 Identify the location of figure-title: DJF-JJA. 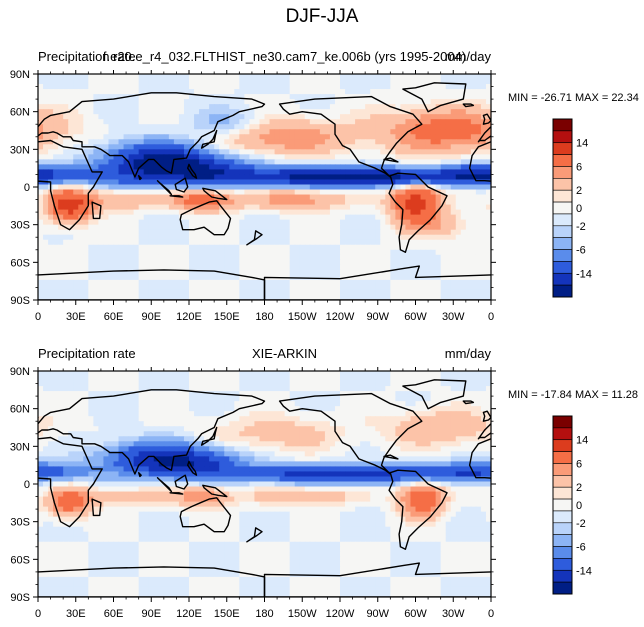
(322, 16).